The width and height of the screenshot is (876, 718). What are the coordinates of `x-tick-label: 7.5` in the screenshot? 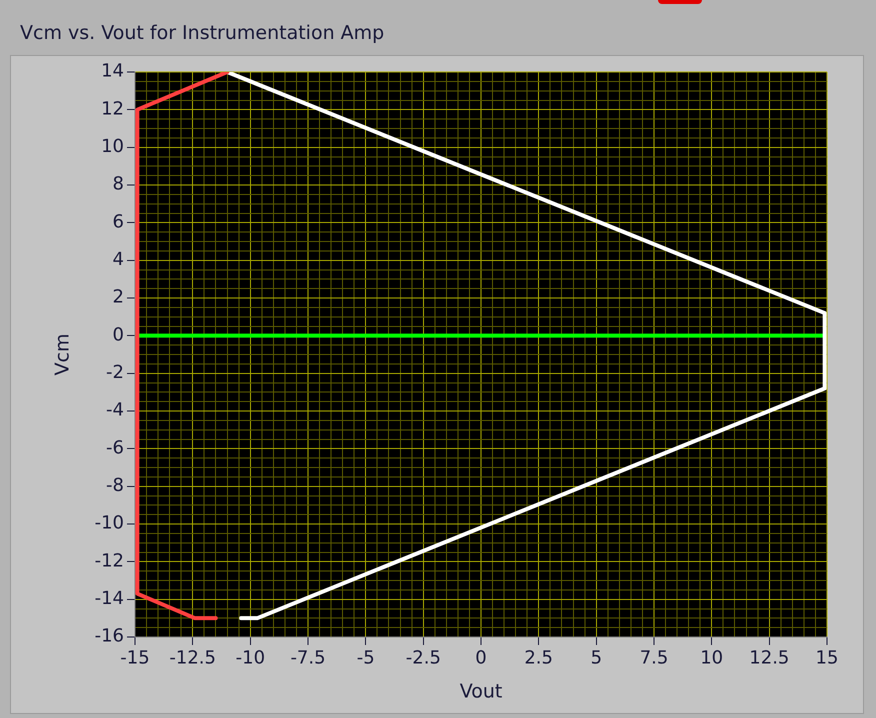 It's located at (654, 657).